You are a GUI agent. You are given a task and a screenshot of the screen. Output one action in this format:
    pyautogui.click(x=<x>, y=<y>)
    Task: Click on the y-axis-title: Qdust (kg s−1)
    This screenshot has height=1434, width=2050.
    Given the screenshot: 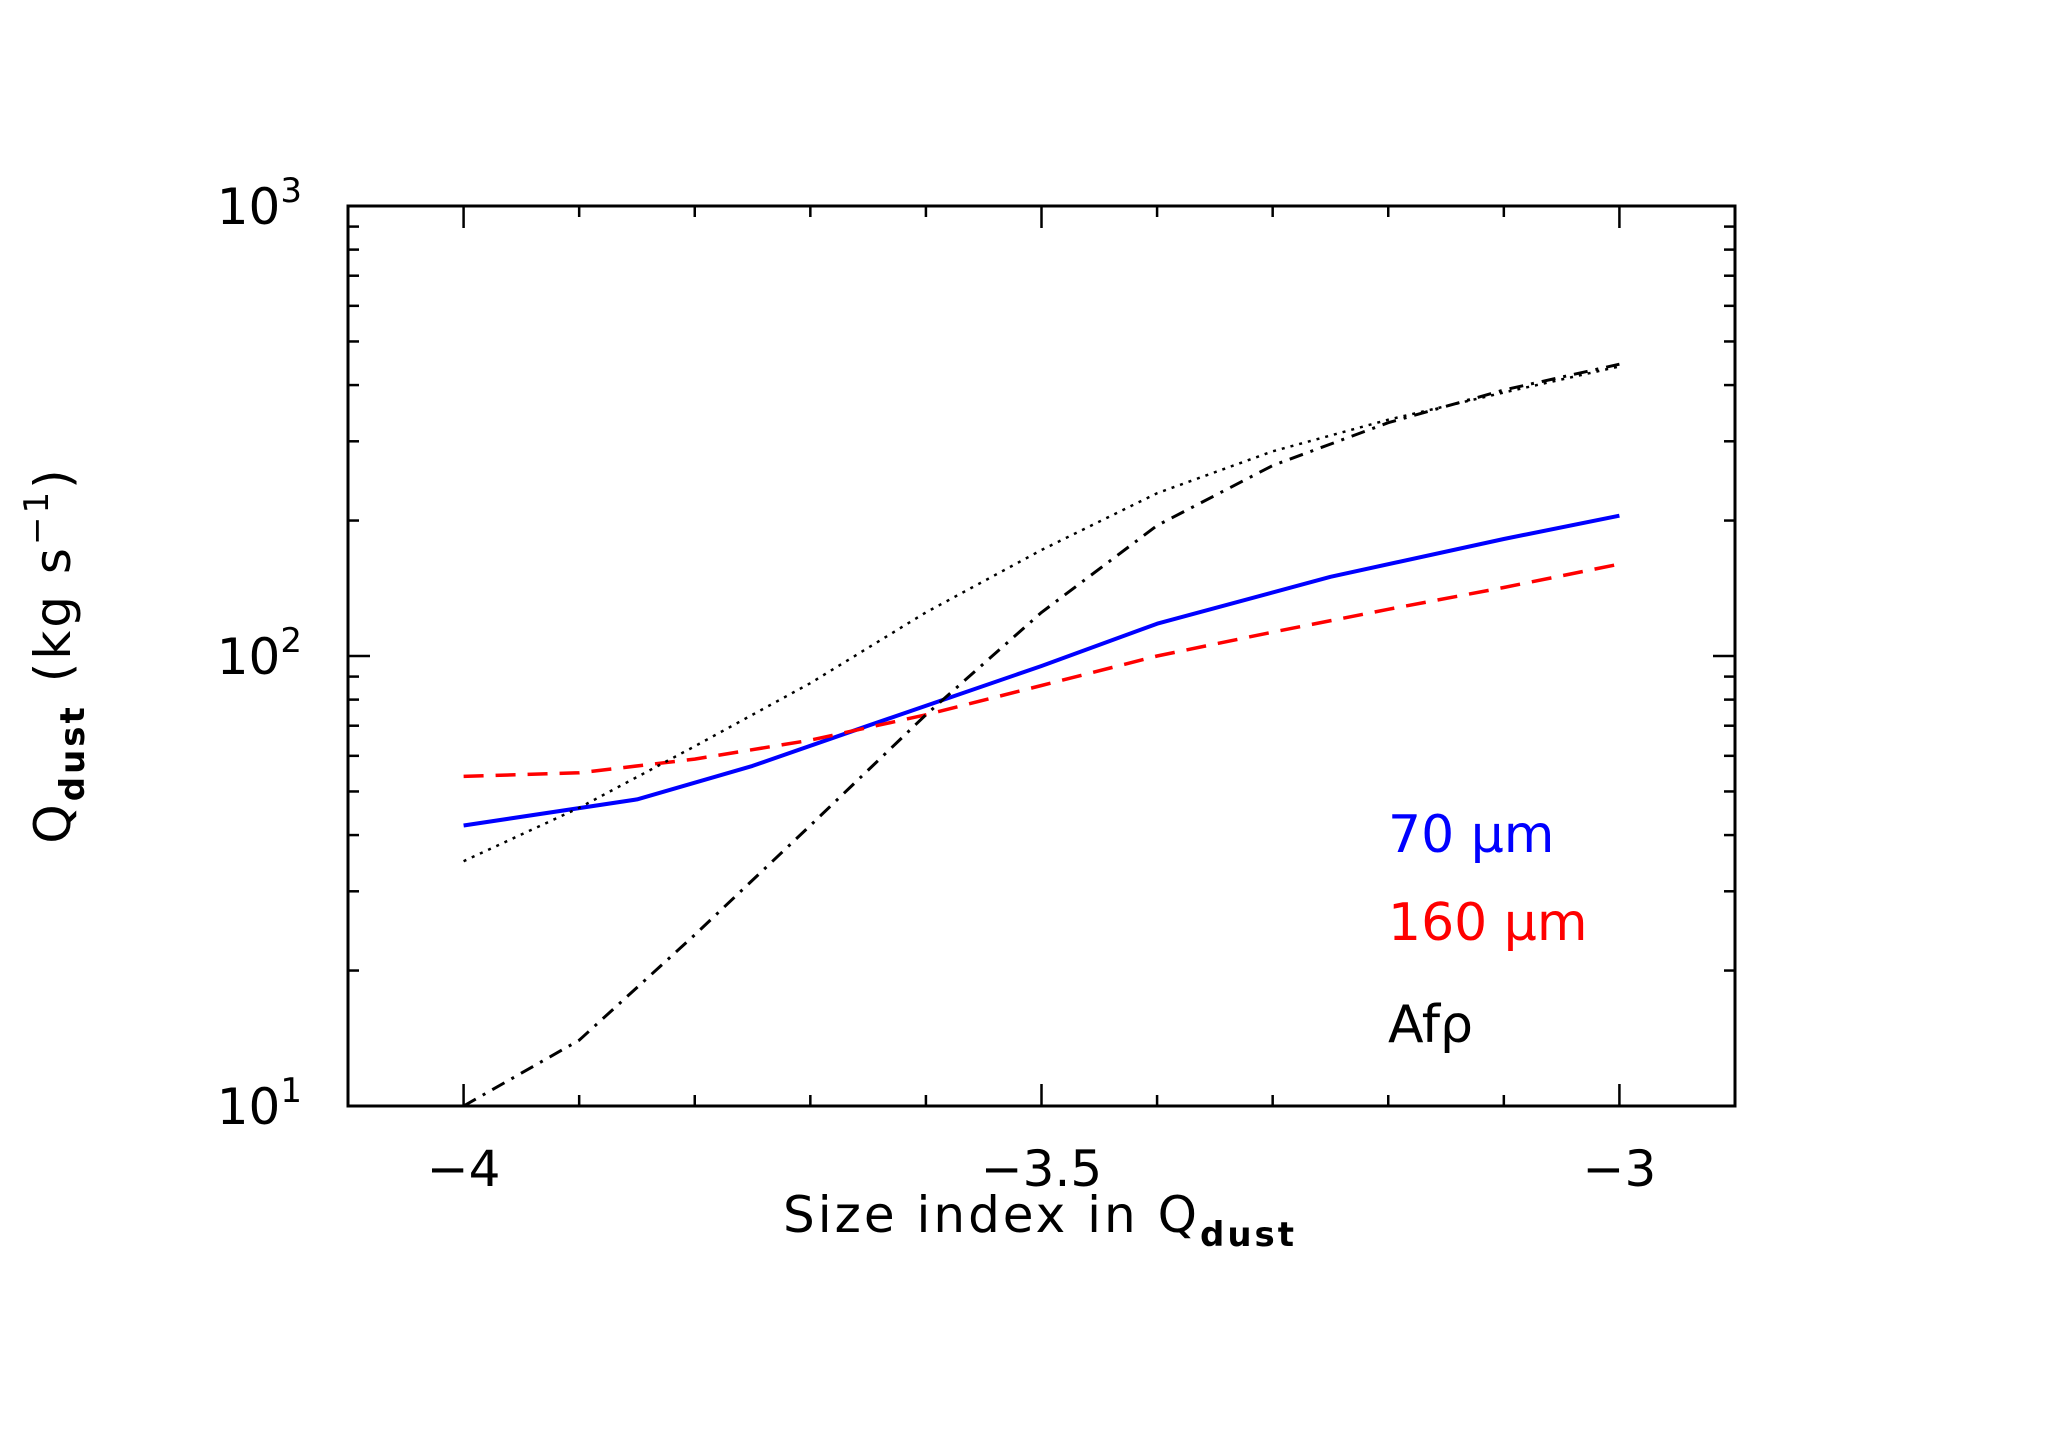 What is the action you would take?
    pyautogui.click(x=55, y=654)
    